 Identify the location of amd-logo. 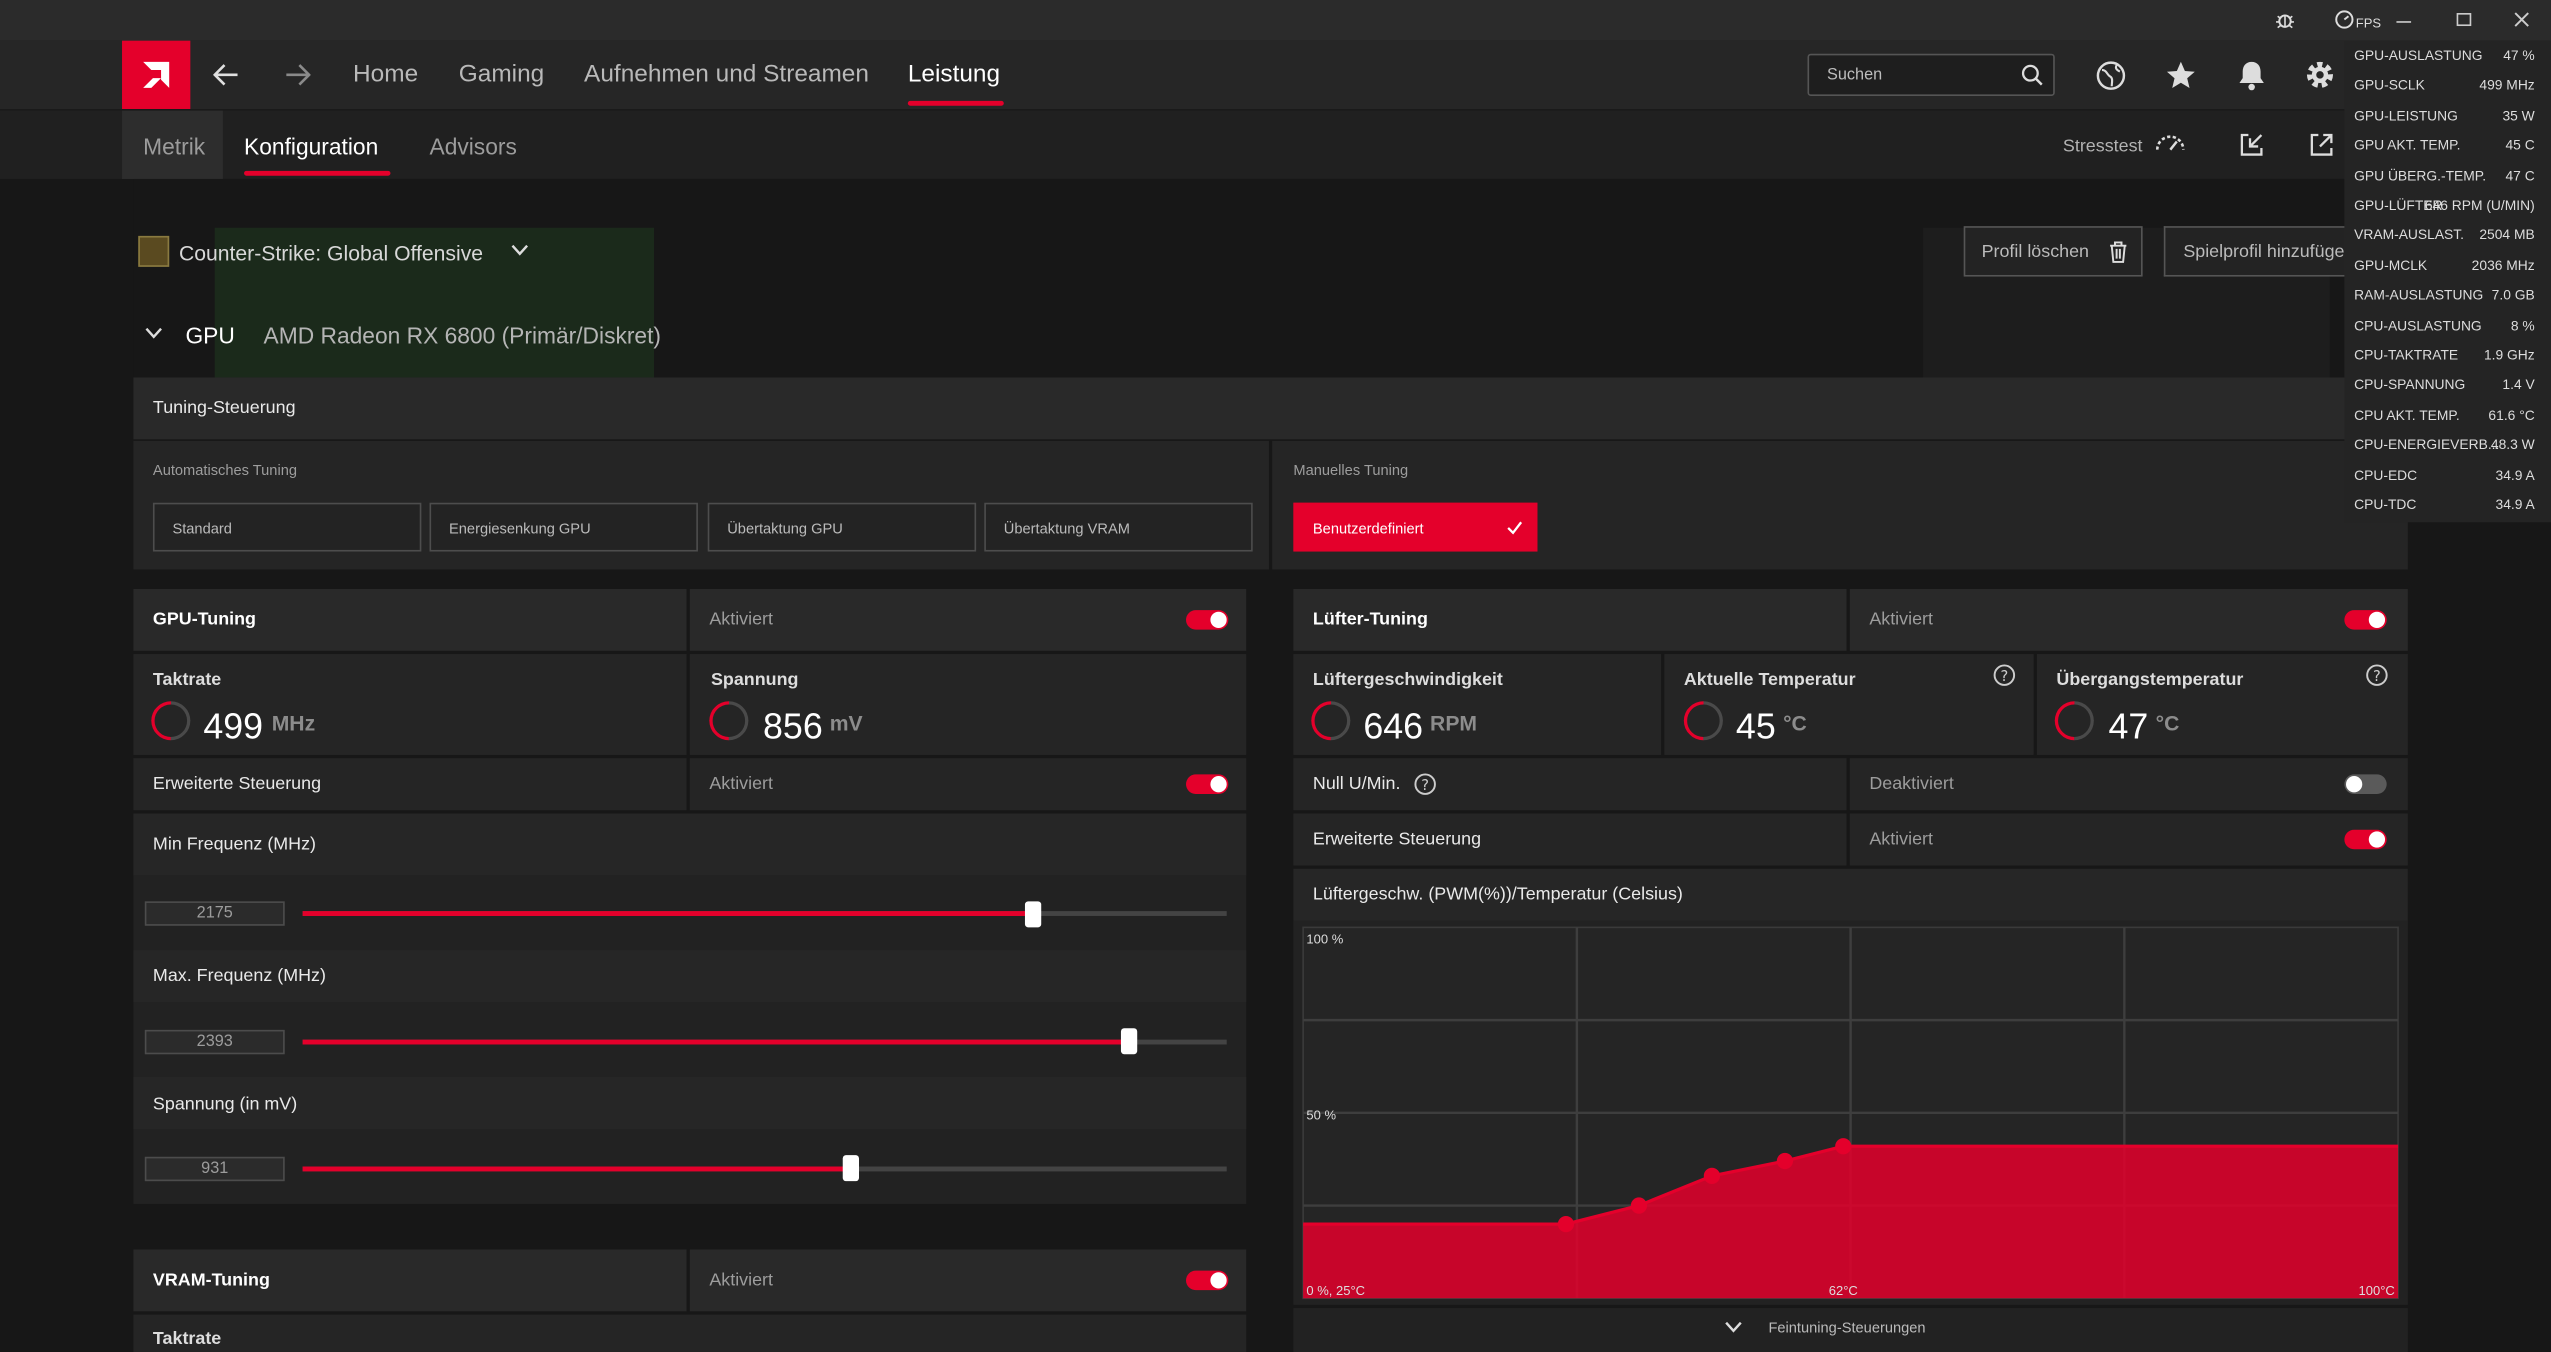
(156, 75).